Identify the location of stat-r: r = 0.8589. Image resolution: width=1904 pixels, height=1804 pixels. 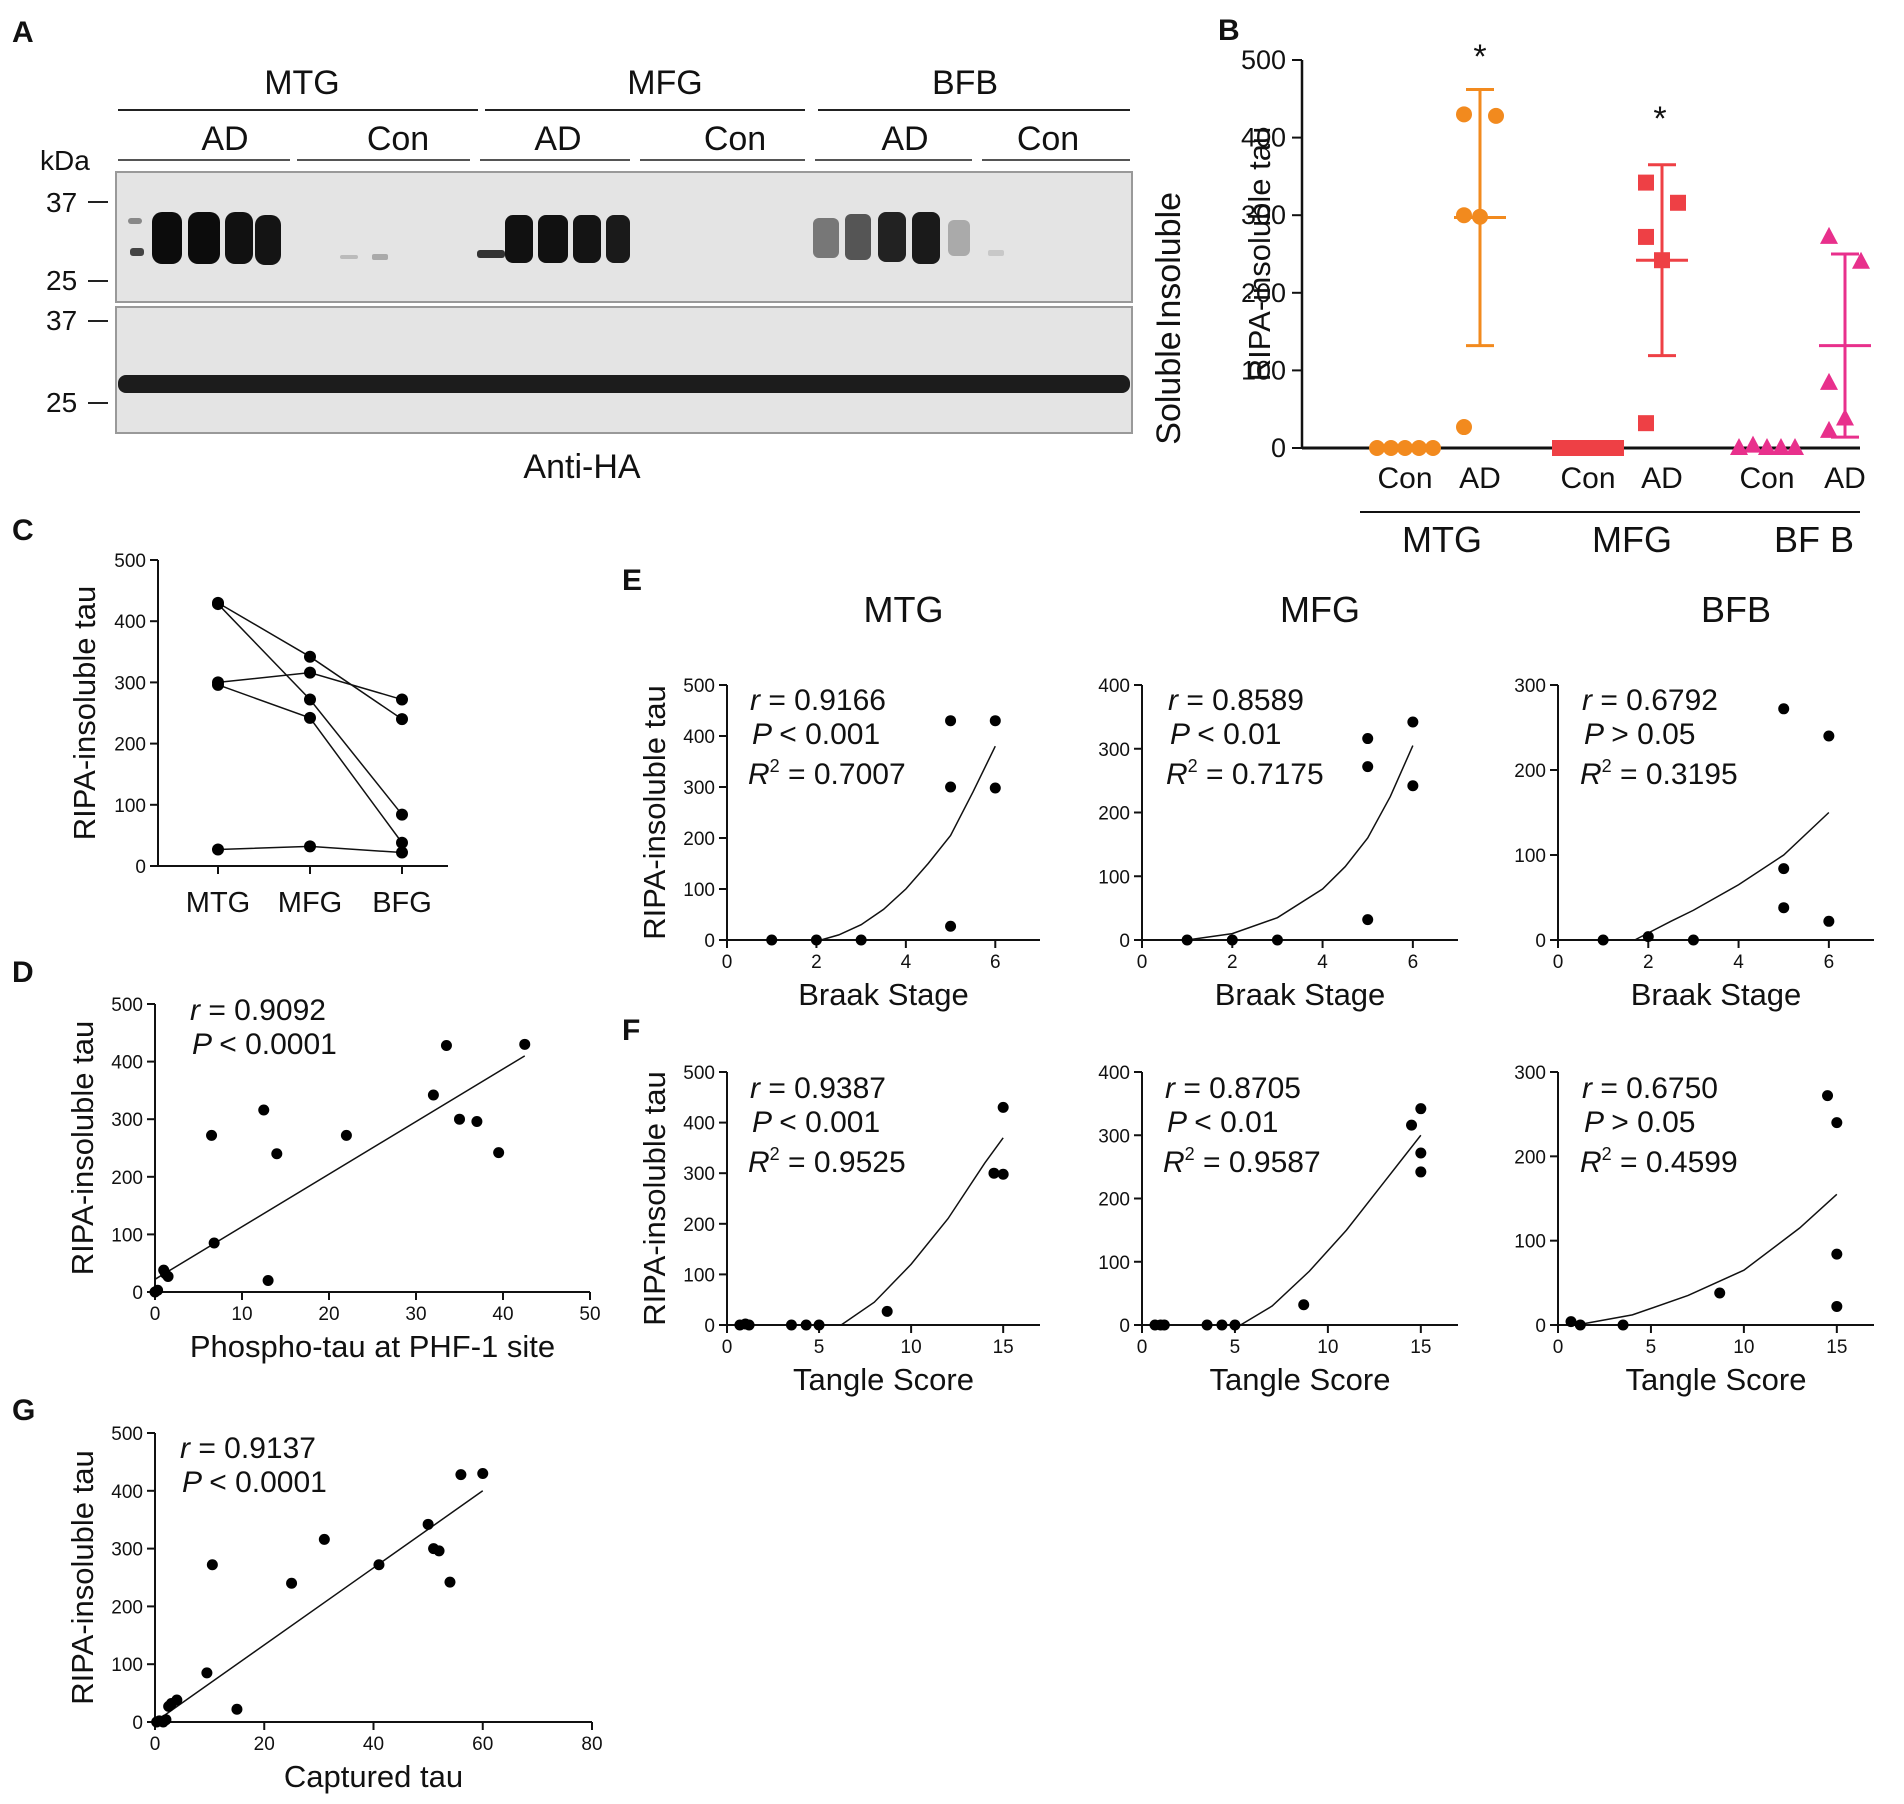
(1236, 700).